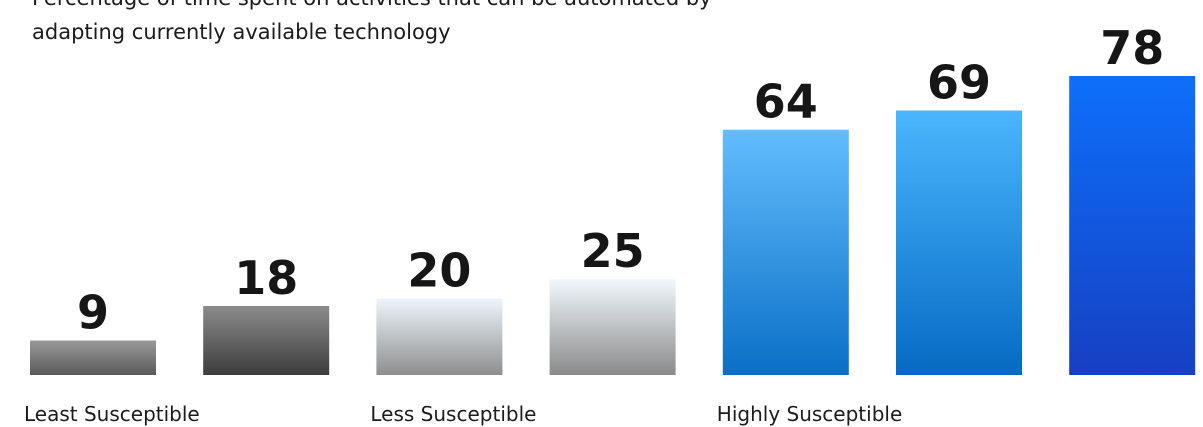  Describe the element at coordinates (613, 251) in the screenshot. I see `value-label-3: 25` at that location.